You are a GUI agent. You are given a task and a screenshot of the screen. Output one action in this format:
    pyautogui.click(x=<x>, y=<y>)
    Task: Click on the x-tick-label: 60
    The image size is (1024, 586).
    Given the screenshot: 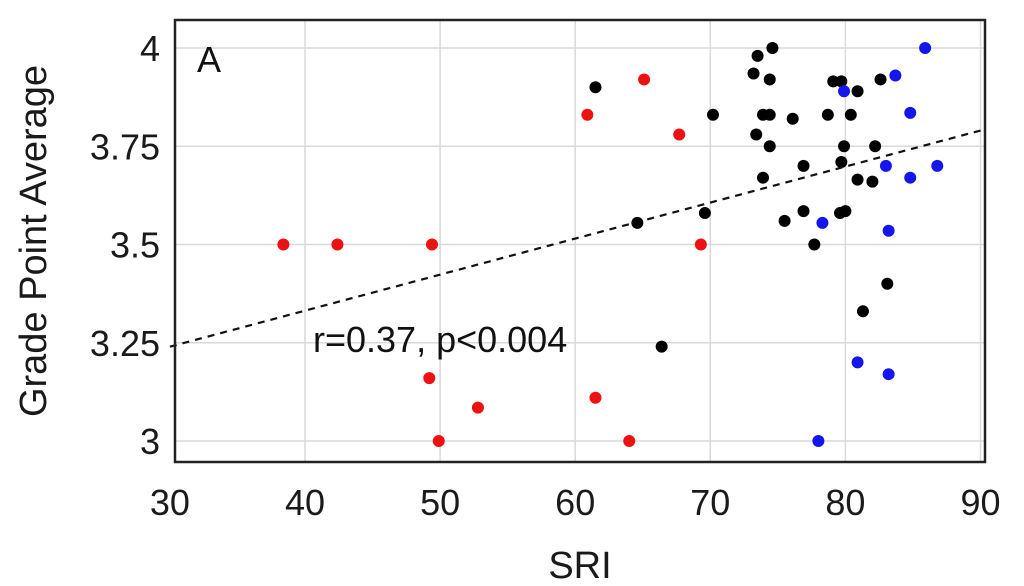 What is the action you would take?
    pyautogui.click(x=575, y=502)
    